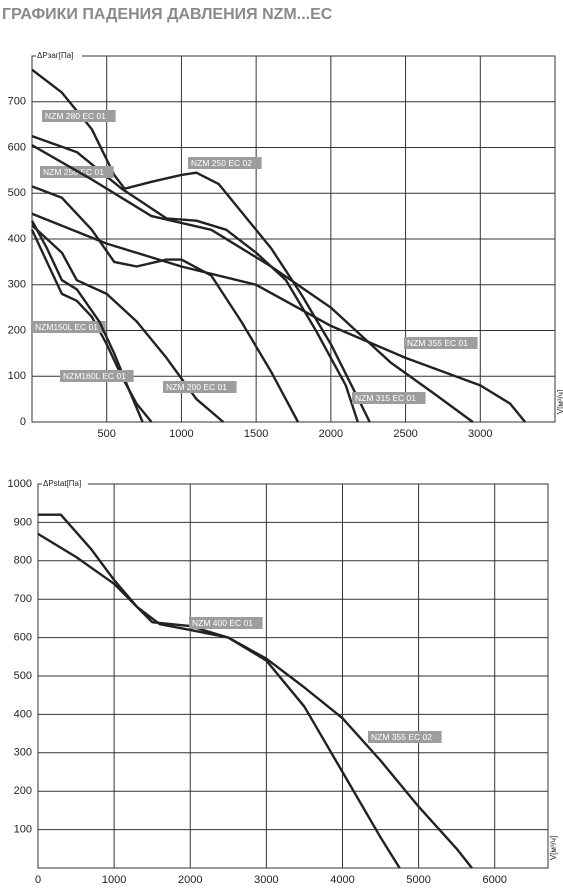 Image resolution: width=563 pixels, height=894 pixels. I want to click on x-tick-label: 1500, so click(256, 434).